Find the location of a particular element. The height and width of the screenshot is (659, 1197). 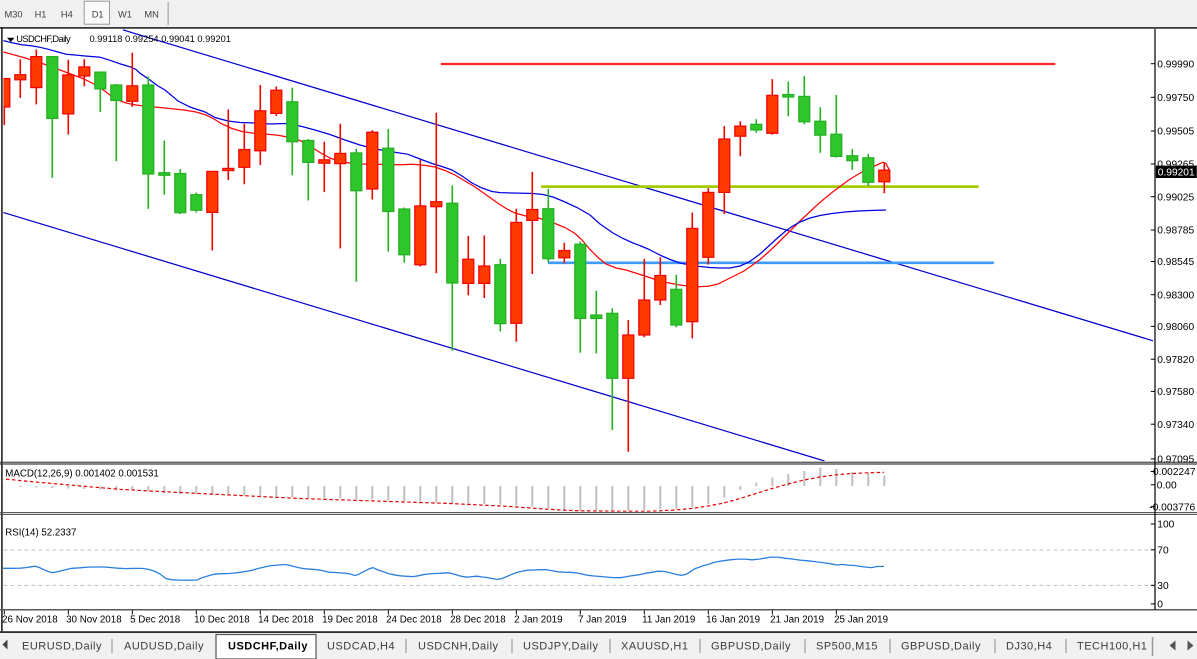

svg-text: USDCAD,H4 is located at coordinates (361, 647).